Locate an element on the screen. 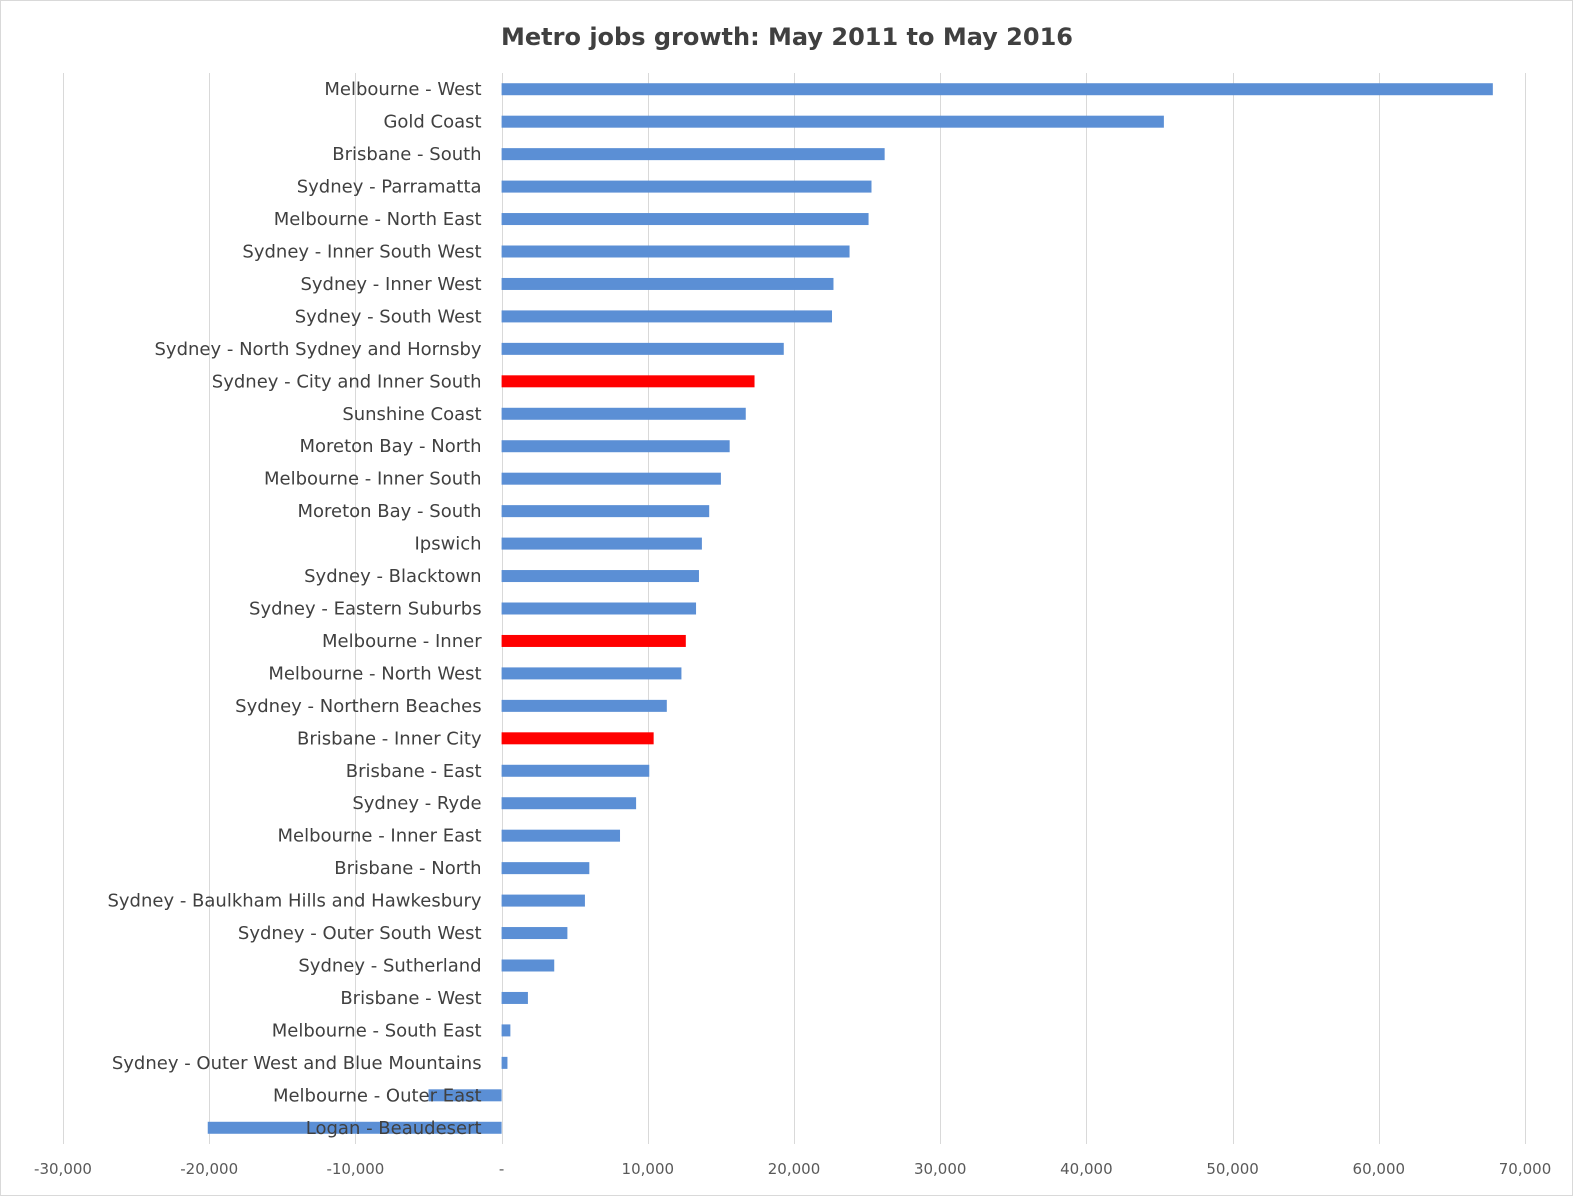 This screenshot has height=1197, width=1573. category-label: Sunshine Coast is located at coordinates (411, 414).